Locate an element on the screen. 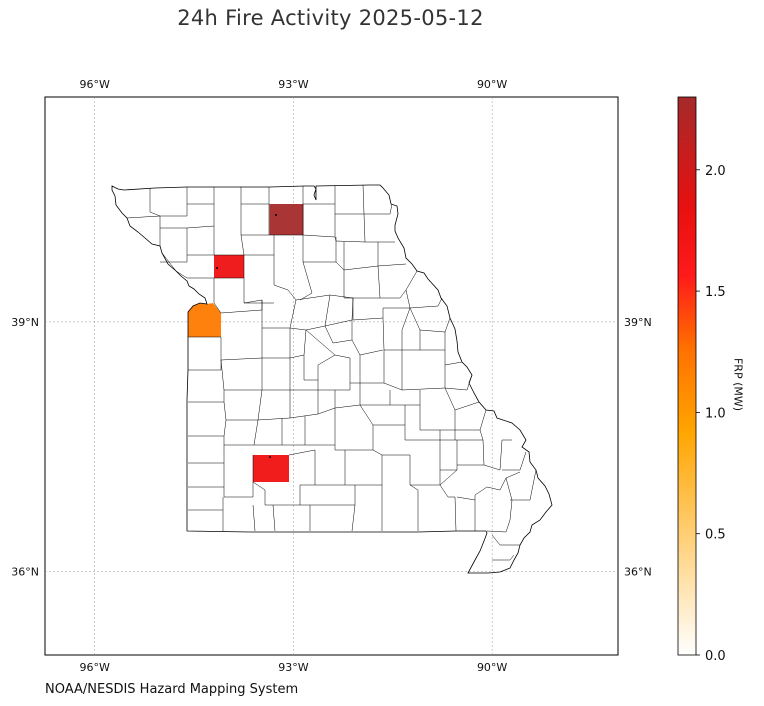 The height and width of the screenshot is (706, 764). fire-county-clinton is located at coordinates (229, 266).